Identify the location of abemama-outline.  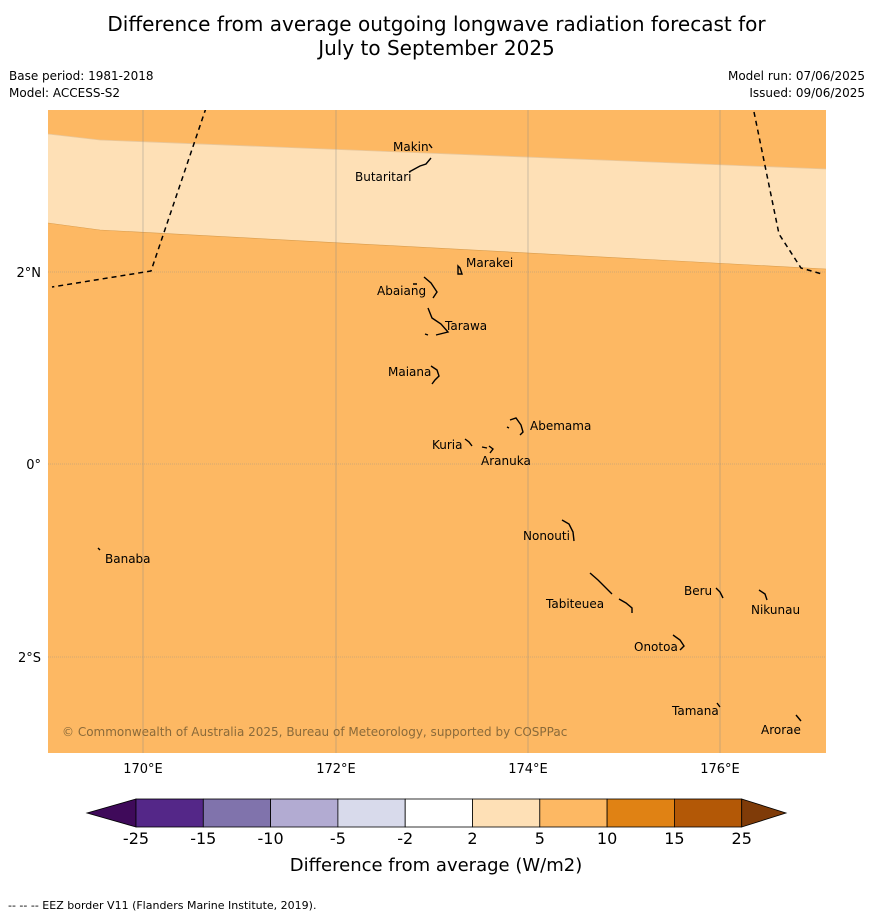
(515, 426).